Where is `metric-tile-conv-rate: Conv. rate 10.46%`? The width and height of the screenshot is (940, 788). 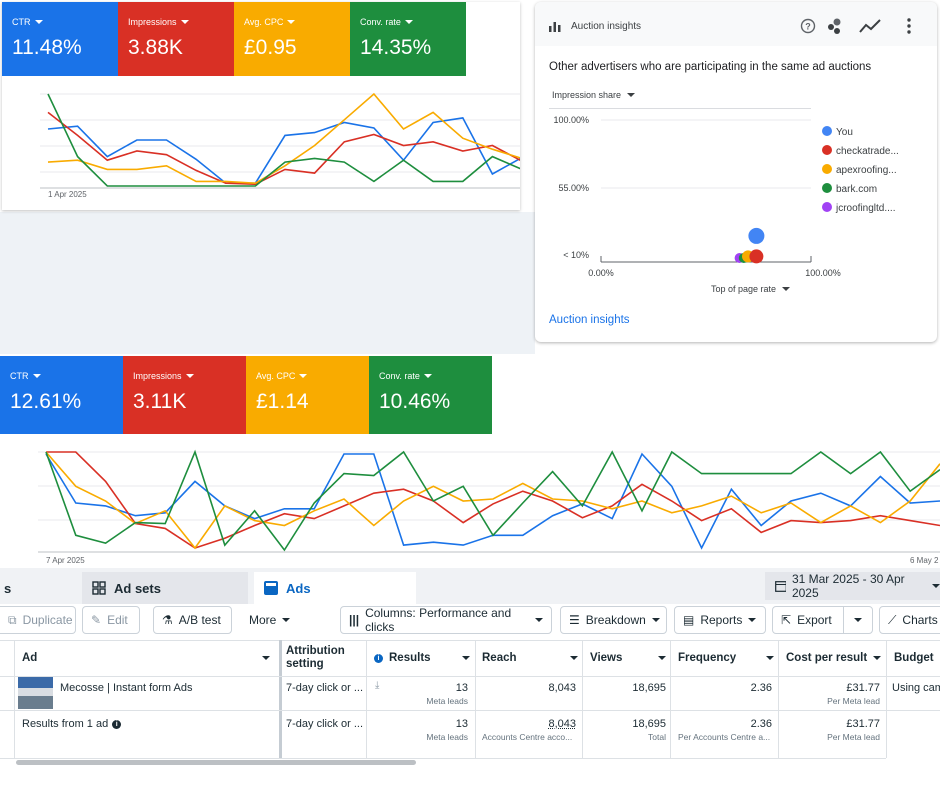
metric-tile-conv-rate: Conv. rate 10.46% is located at coordinates (430, 395).